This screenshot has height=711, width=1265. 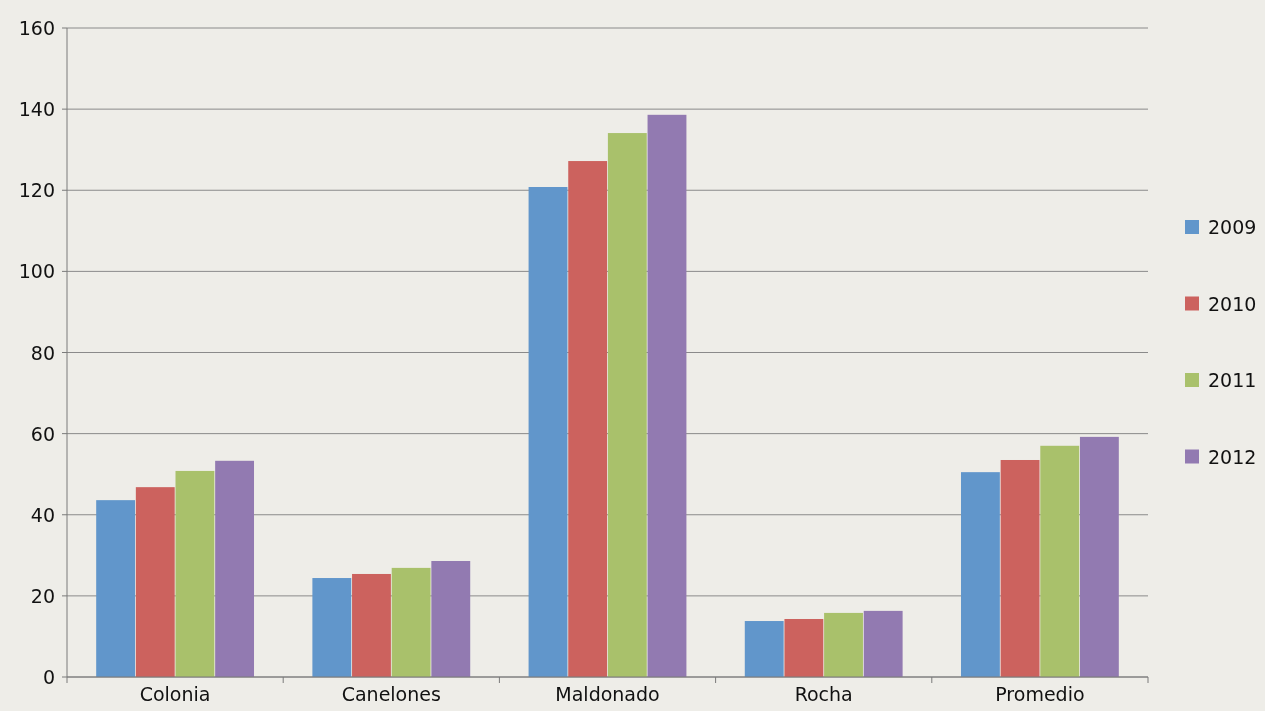 What do you see at coordinates (42, 433) in the screenshot?
I see `y-tick-label: 60` at bounding box center [42, 433].